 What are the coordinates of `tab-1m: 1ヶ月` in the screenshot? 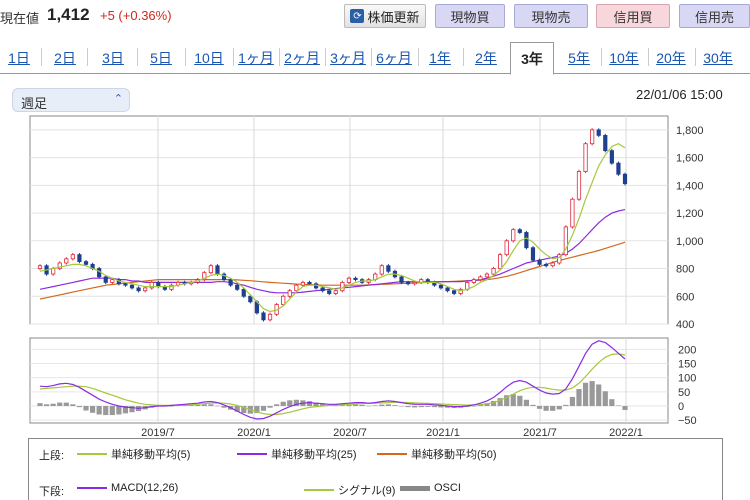 It's located at (256, 58).